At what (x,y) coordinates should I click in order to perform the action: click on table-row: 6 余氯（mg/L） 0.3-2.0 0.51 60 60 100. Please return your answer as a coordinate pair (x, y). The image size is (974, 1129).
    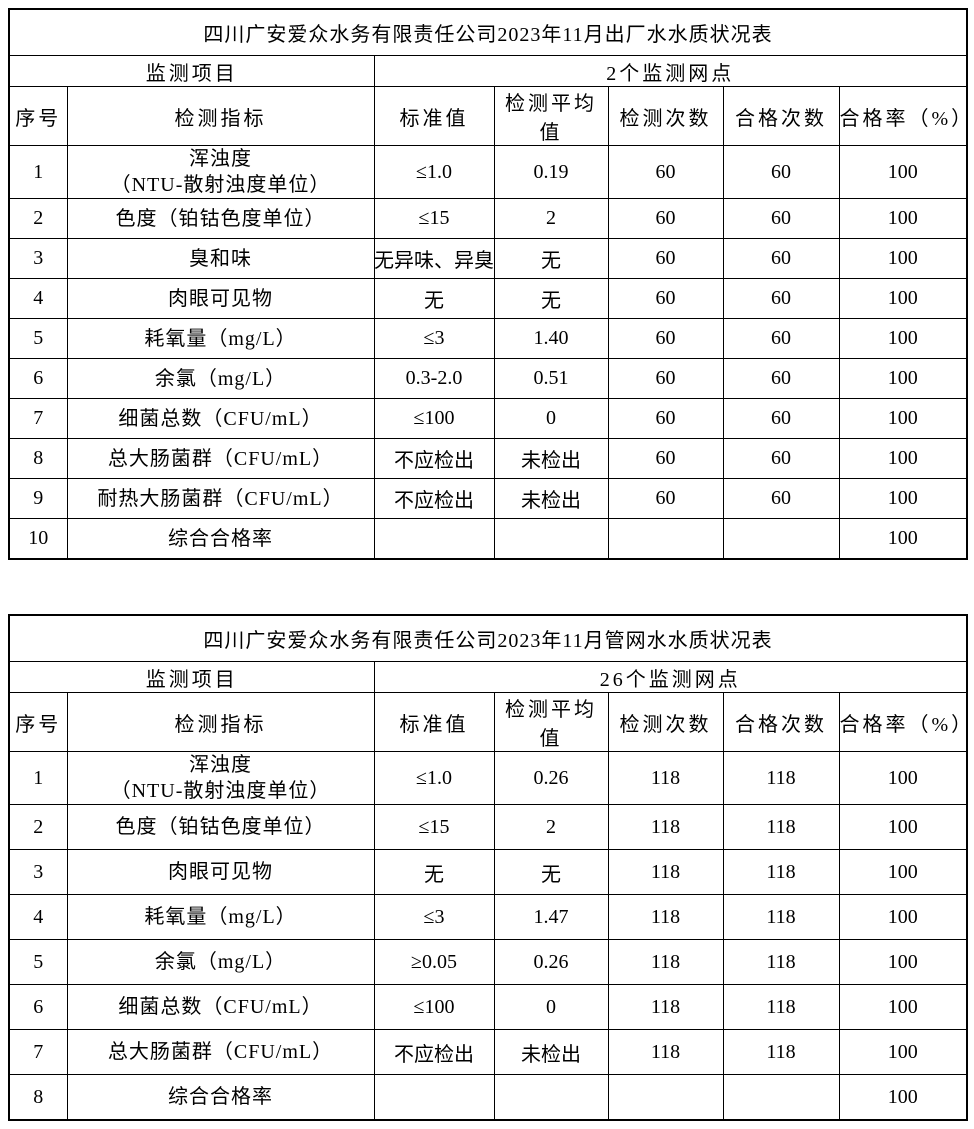
    Looking at the image, I should click on (488, 378).